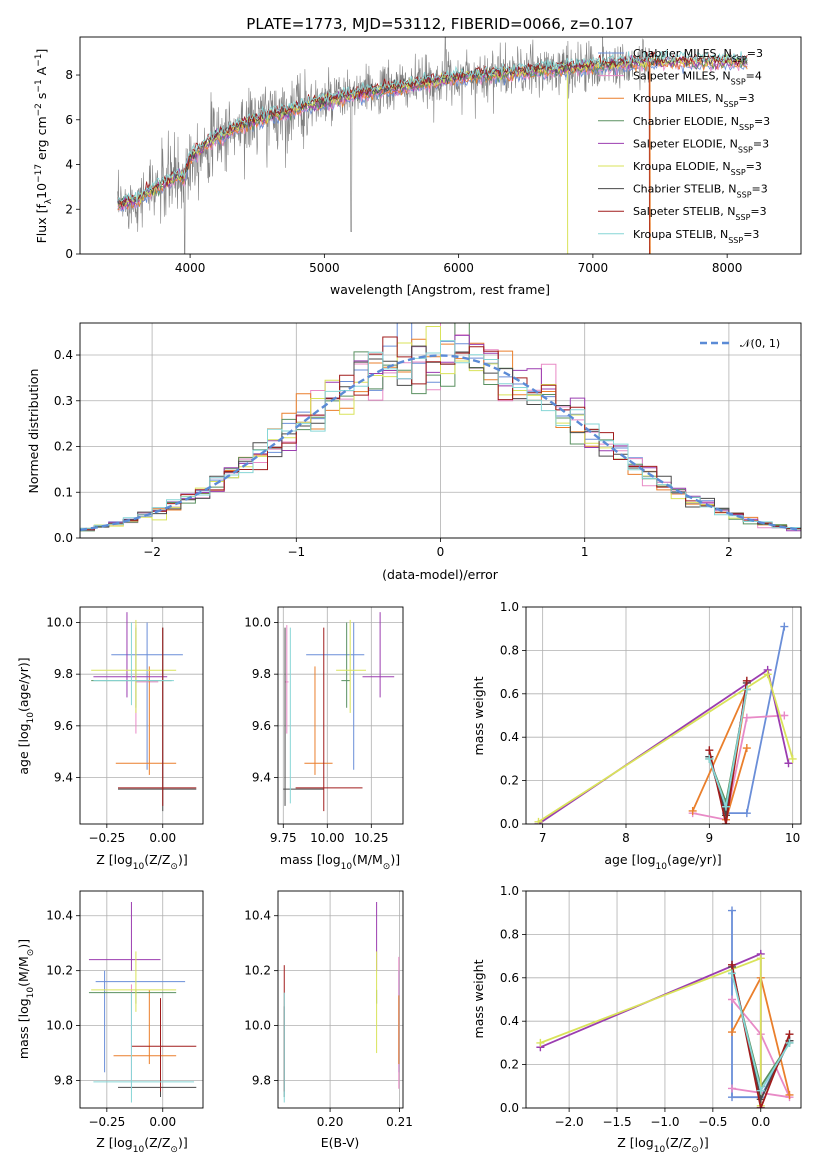 This screenshot has height=1170, width=819. I want to click on legend-entry-4: Salpeter ELODIE, NSSP=3, so click(701, 145).